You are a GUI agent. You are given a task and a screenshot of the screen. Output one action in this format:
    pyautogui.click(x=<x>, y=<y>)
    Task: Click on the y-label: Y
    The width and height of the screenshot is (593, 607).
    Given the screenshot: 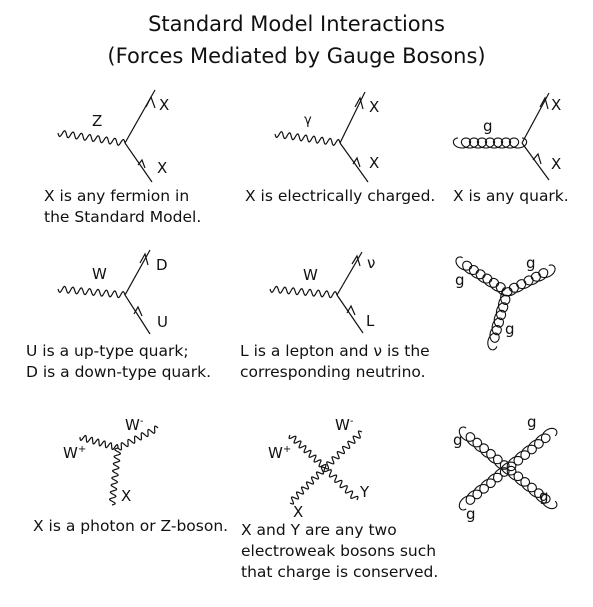 What is the action you would take?
    pyautogui.click(x=364, y=492)
    